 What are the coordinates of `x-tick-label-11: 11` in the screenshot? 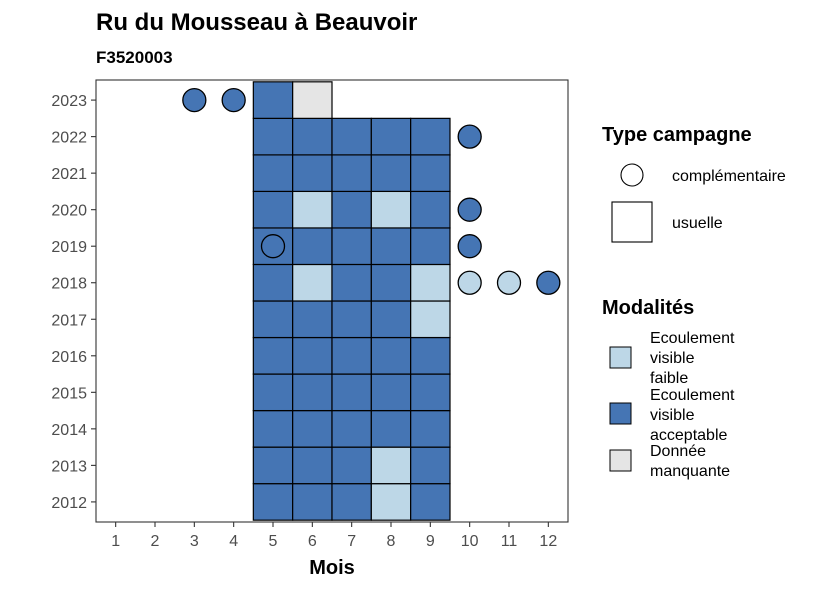 It's located at (509, 541).